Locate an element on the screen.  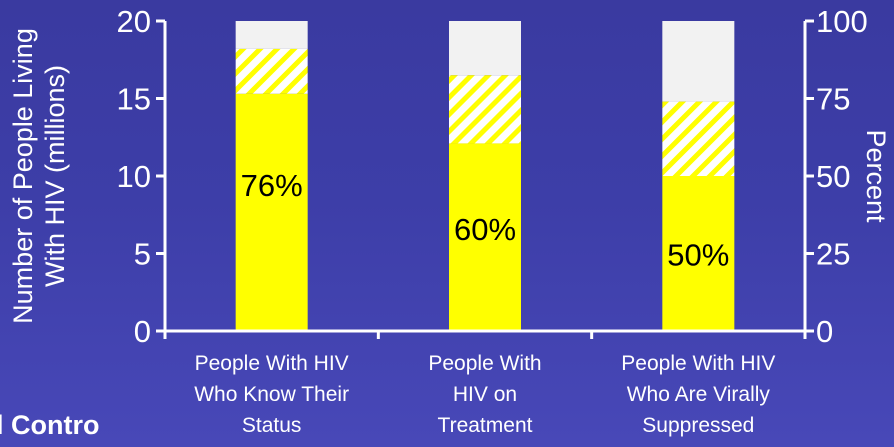
y-tick-label: 5 is located at coordinates (142, 254).